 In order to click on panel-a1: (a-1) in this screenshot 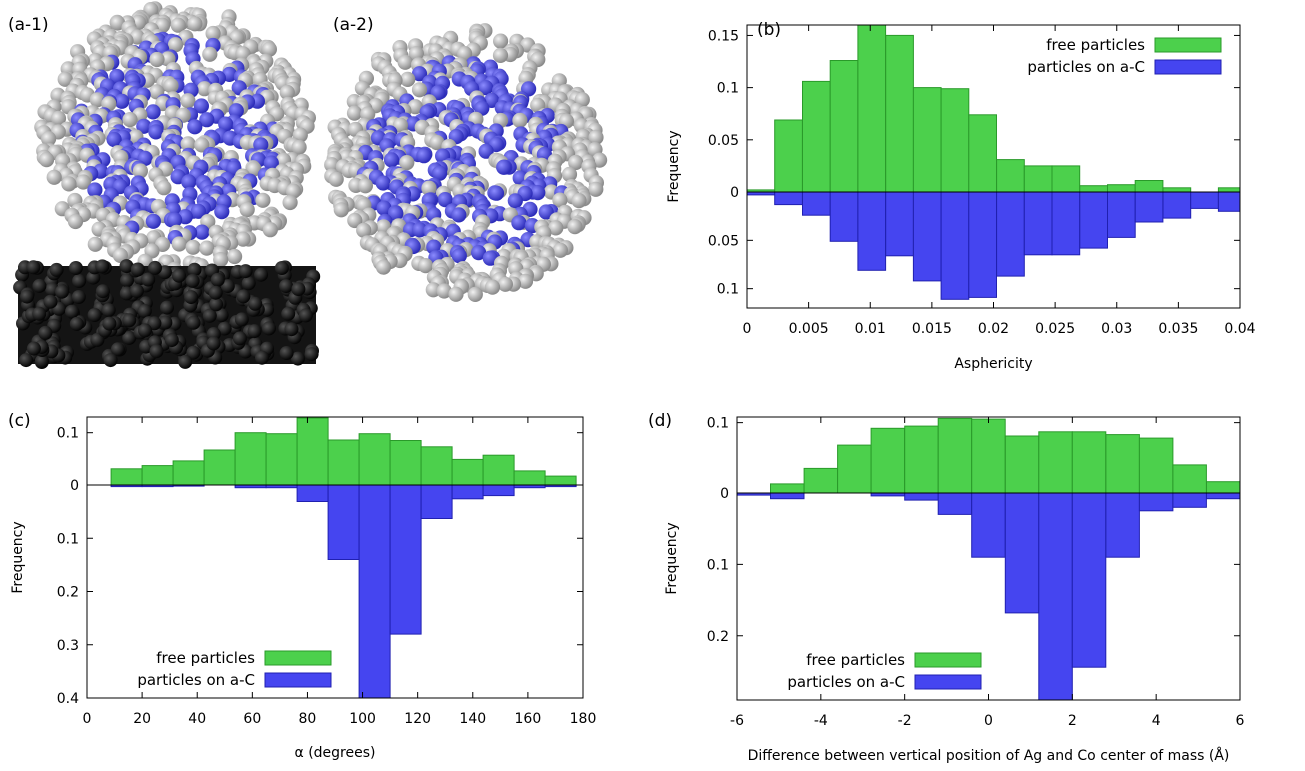, I will do `click(164, 185)`.